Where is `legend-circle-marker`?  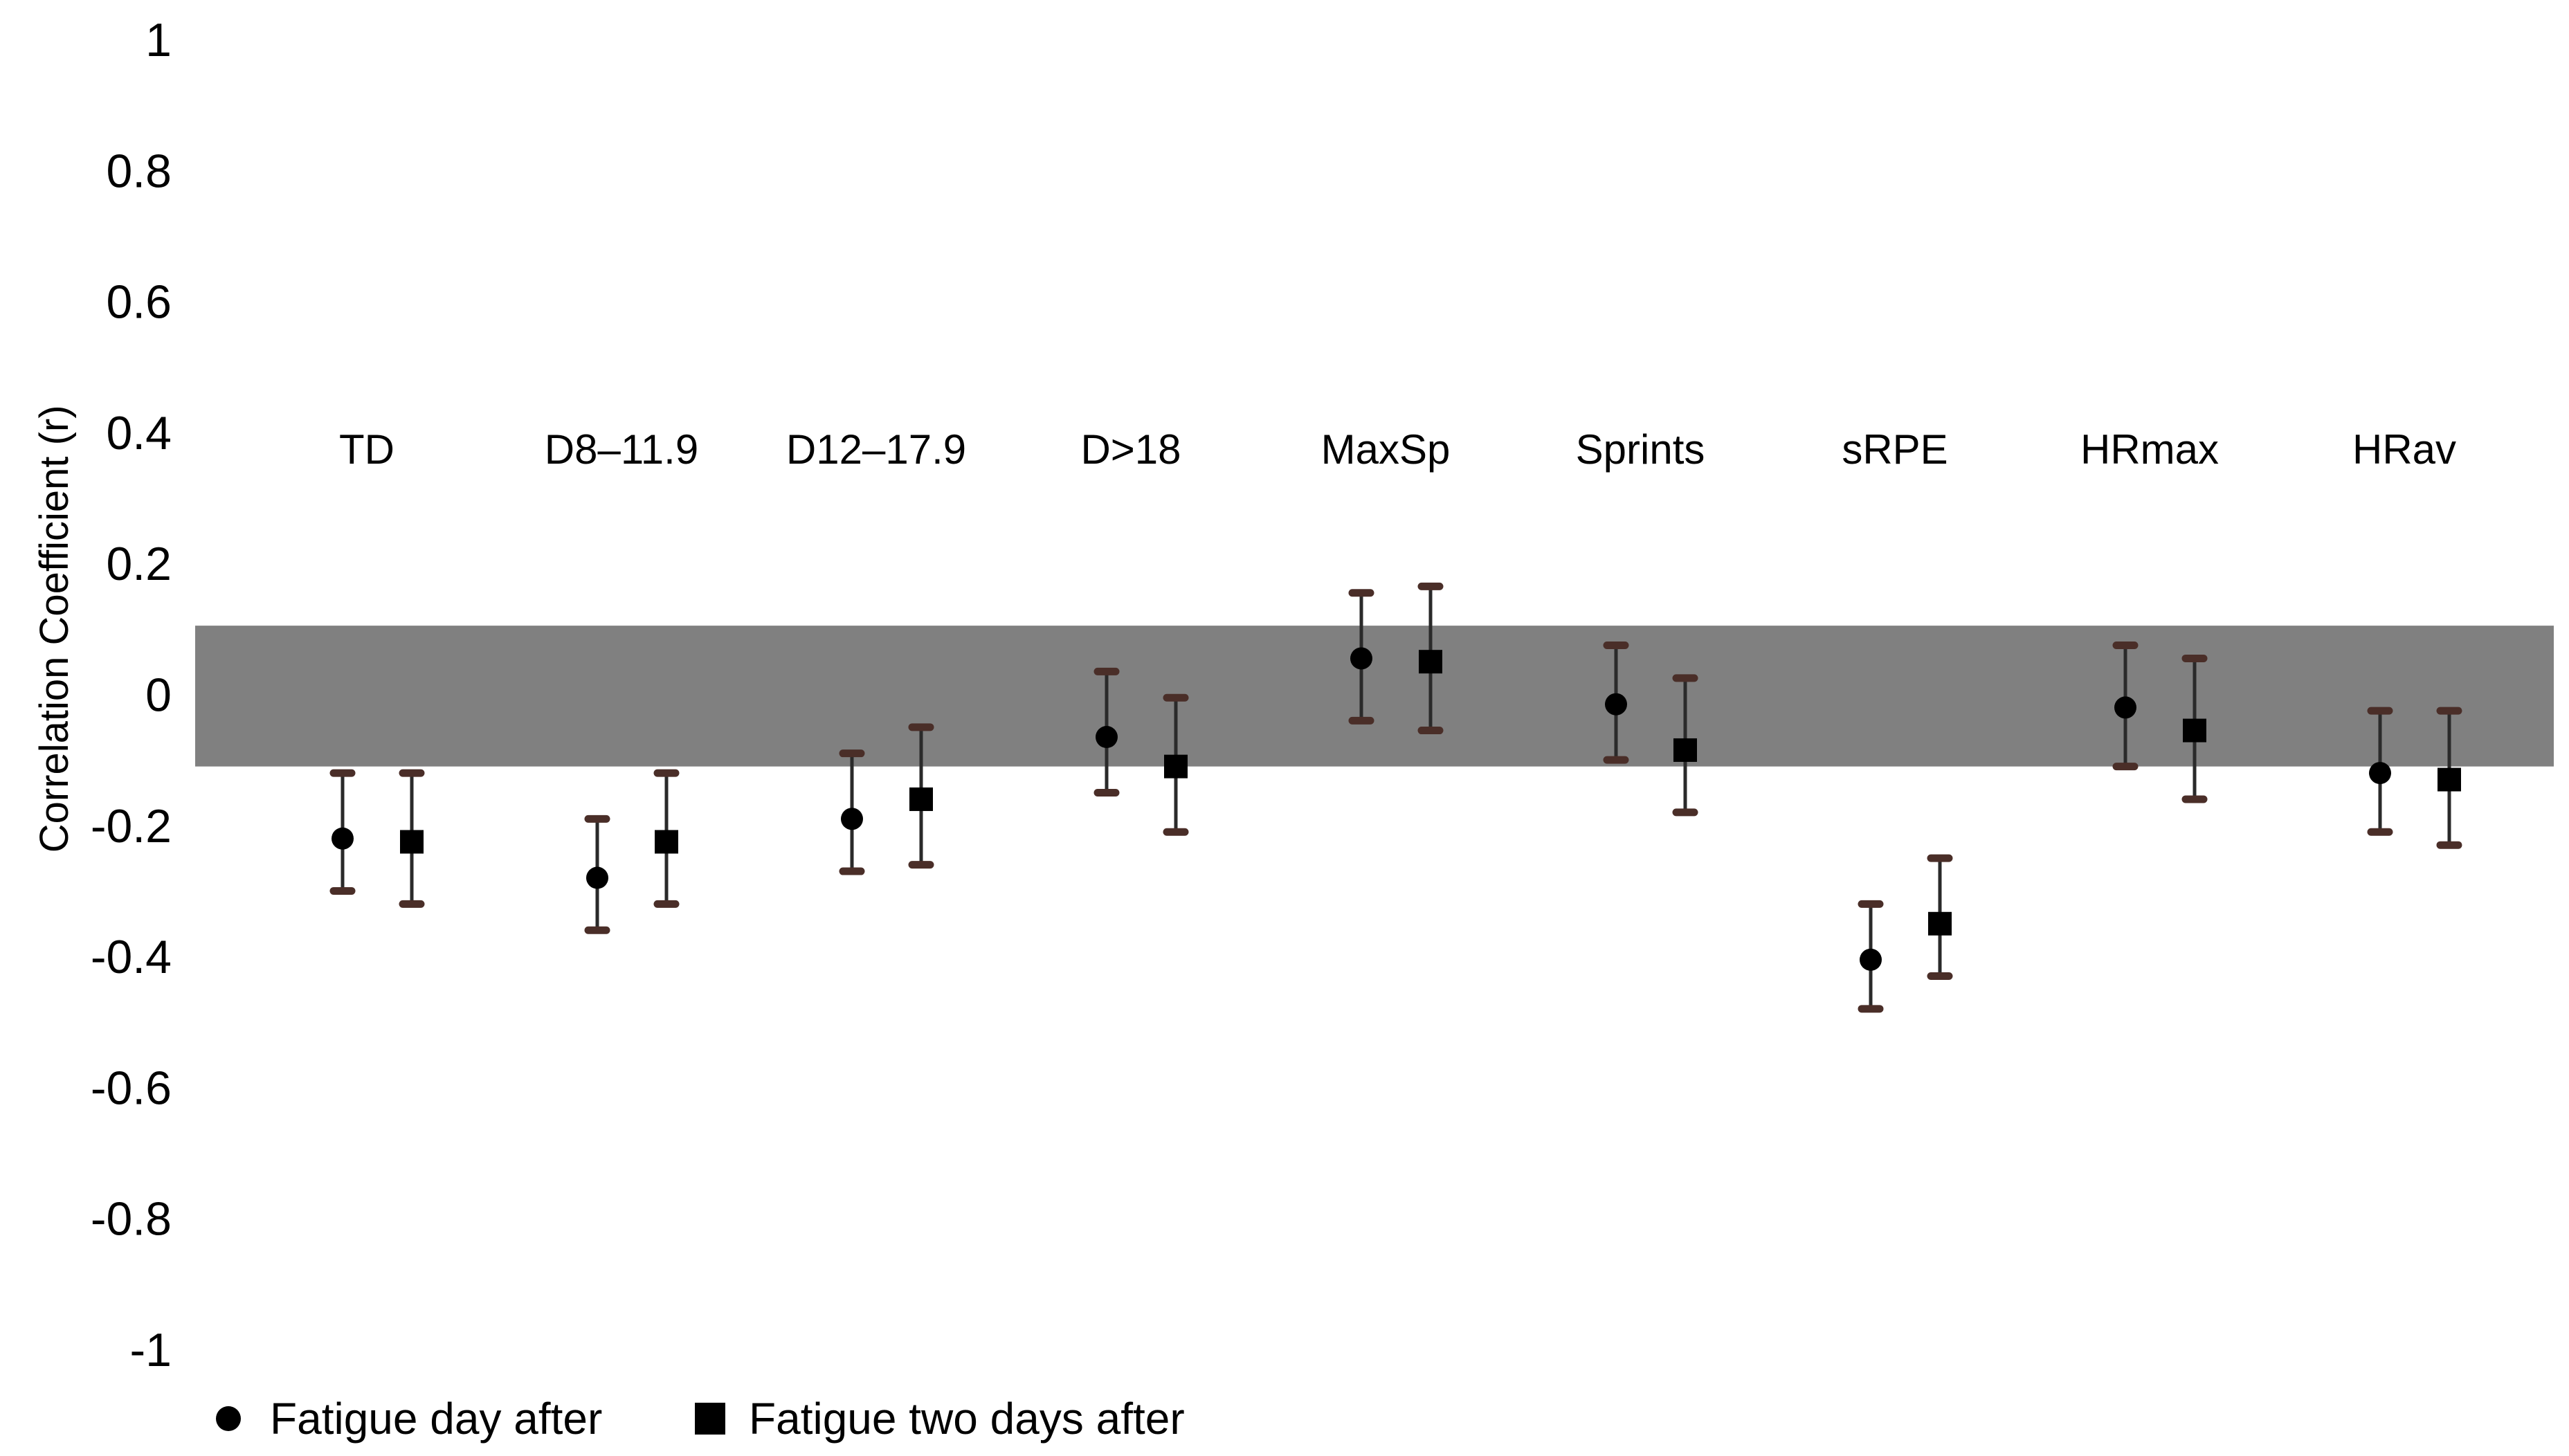
legend-circle-marker is located at coordinates (228, 1418).